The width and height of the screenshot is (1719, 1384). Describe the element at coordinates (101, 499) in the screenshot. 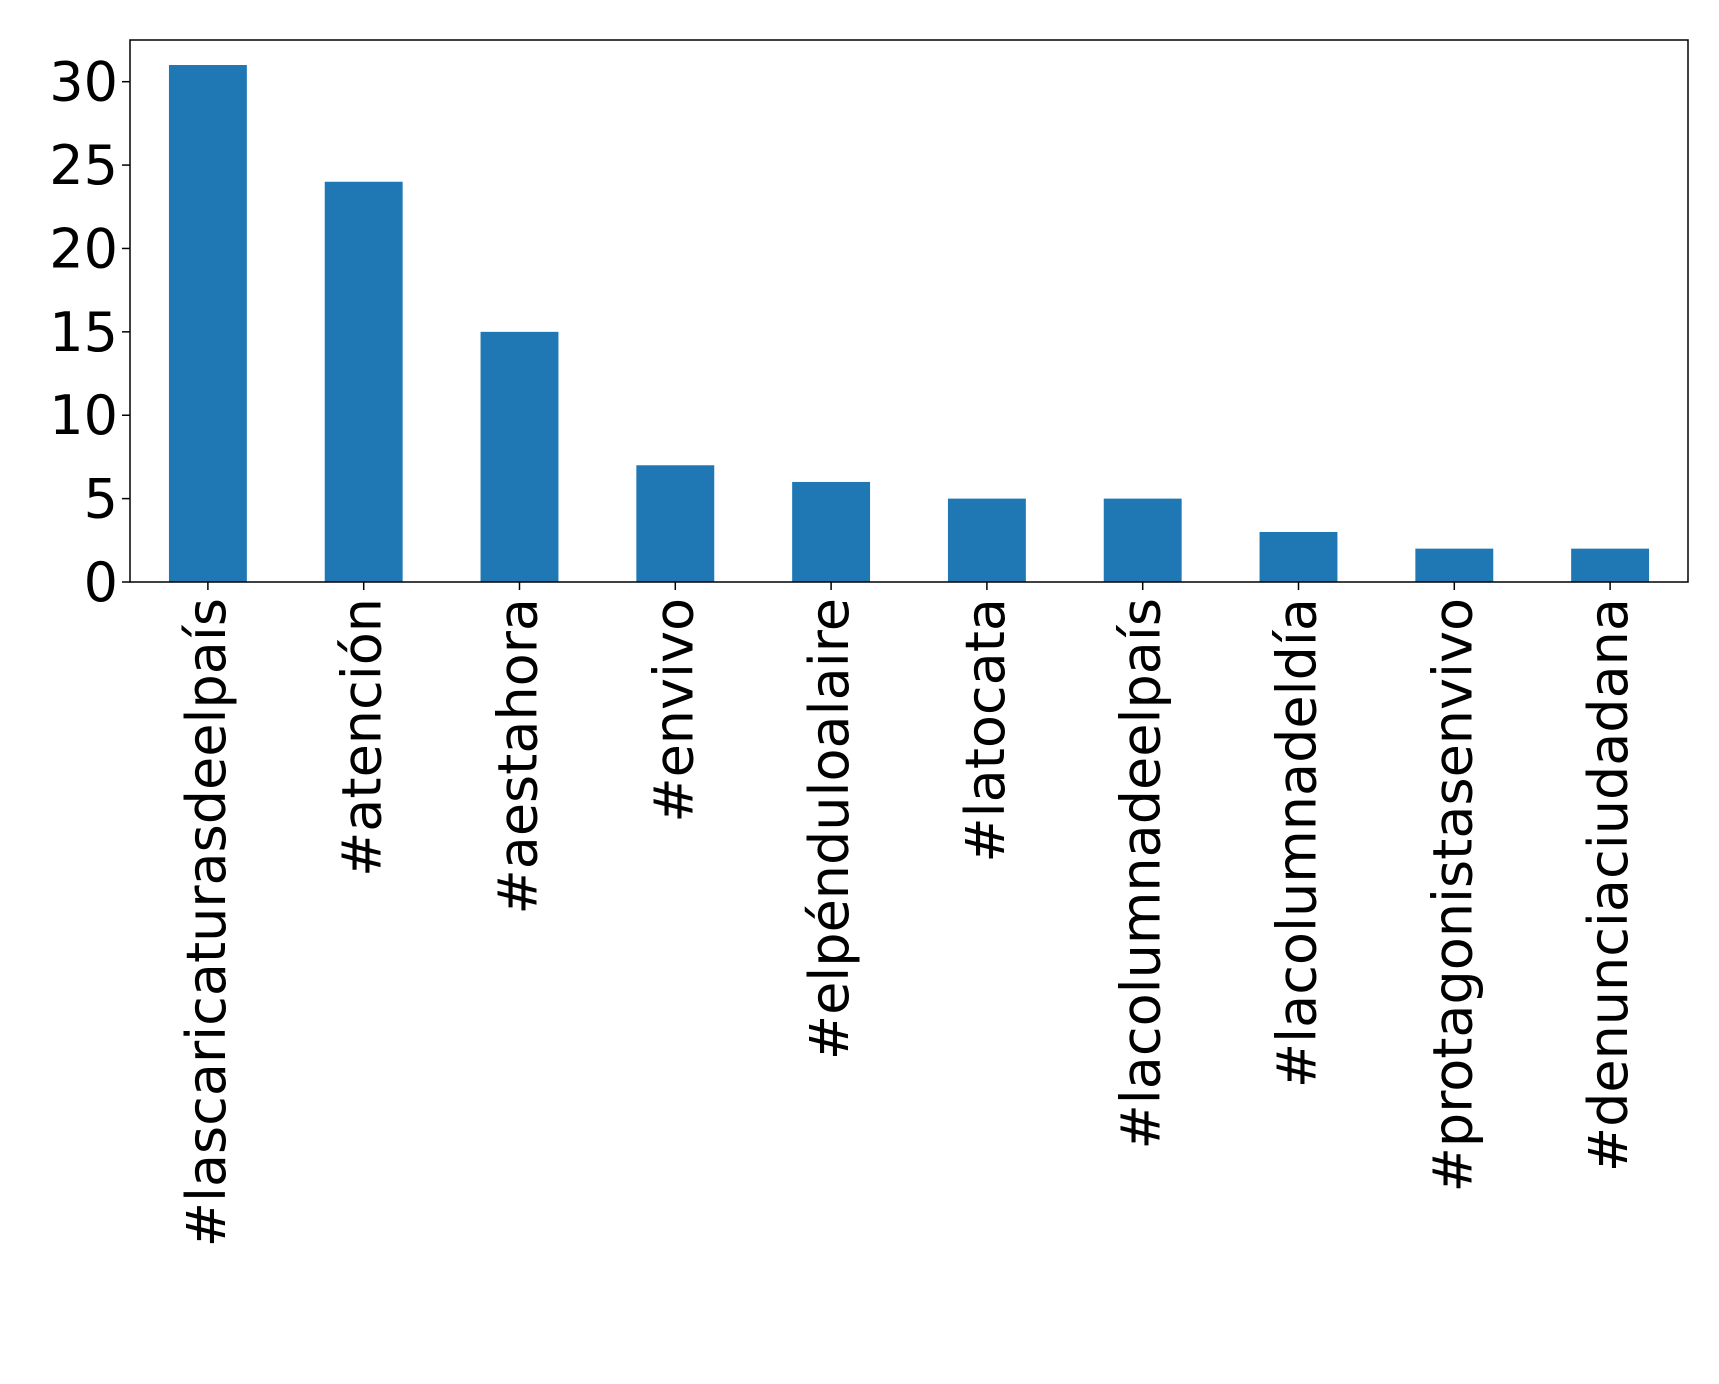

I see `y-tick-label: 5` at that location.